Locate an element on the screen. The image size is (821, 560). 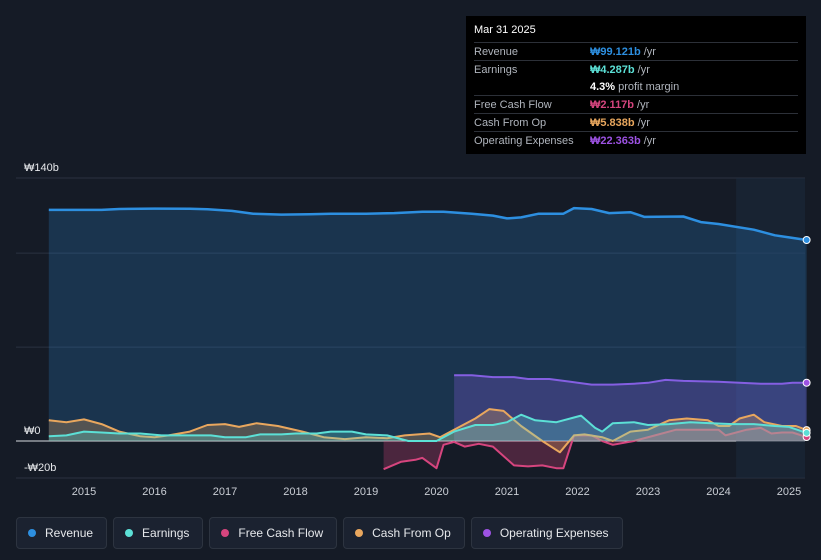
legend-label: Earnings is located at coordinates (166, 533).